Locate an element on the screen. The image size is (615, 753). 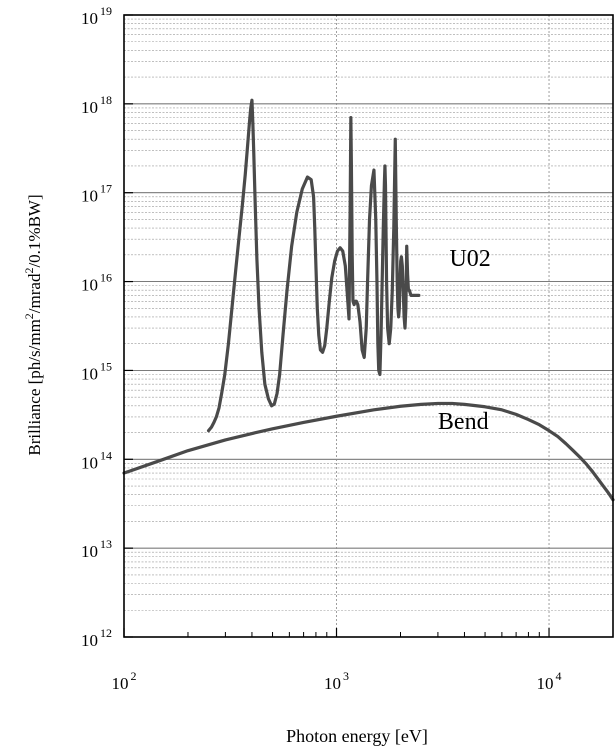
series-label-u02: U02 is located at coordinates (469, 259).